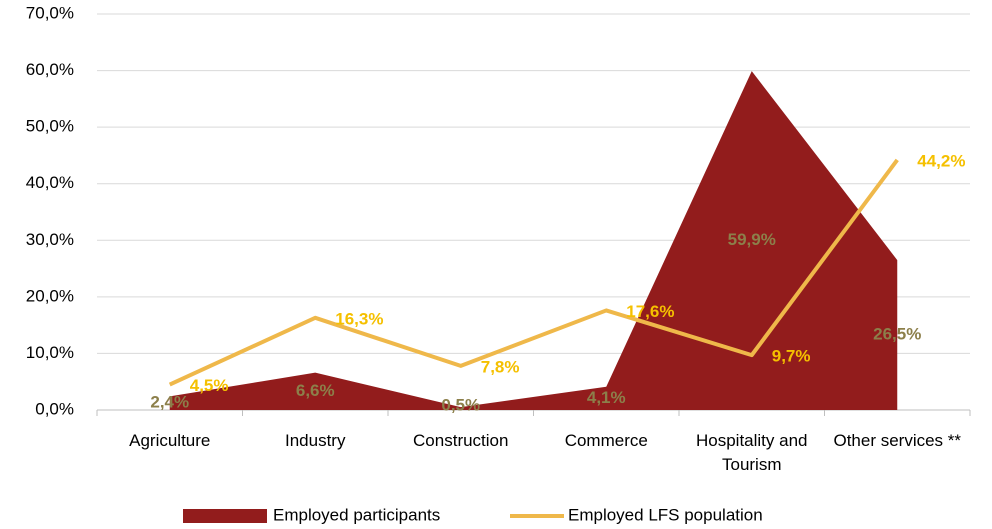 This screenshot has width=992, height=529. What do you see at coordinates (752, 239) in the screenshot?
I see `data-label: 59,9%` at bounding box center [752, 239].